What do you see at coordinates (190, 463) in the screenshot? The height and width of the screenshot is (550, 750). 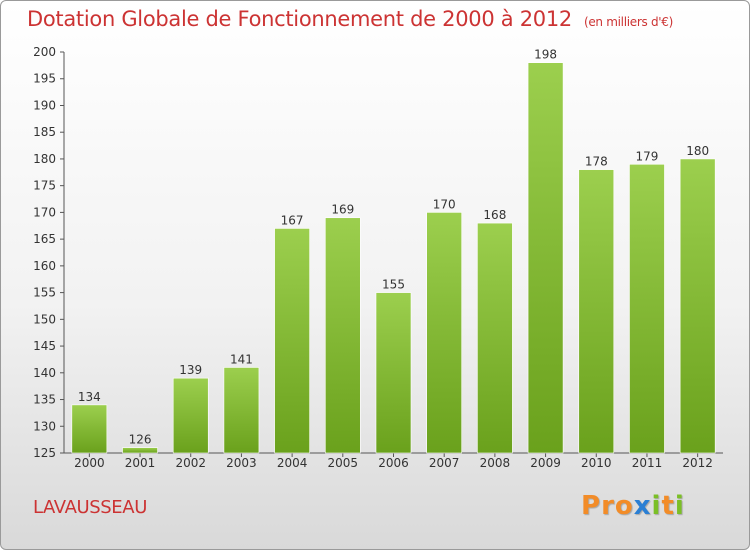 I see `x-tick-label: 2002` at bounding box center [190, 463].